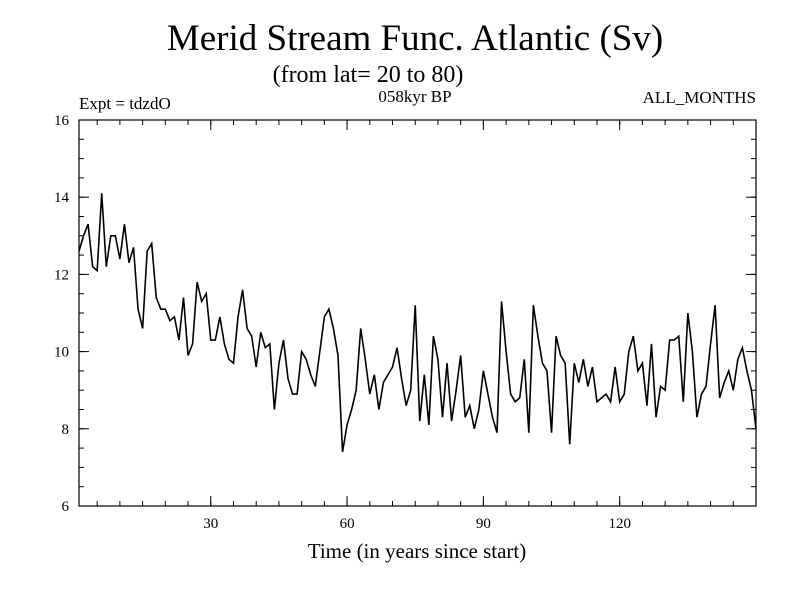 The image size is (800, 600). What do you see at coordinates (61, 275) in the screenshot?
I see `y-tick-label: 12` at bounding box center [61, 275].